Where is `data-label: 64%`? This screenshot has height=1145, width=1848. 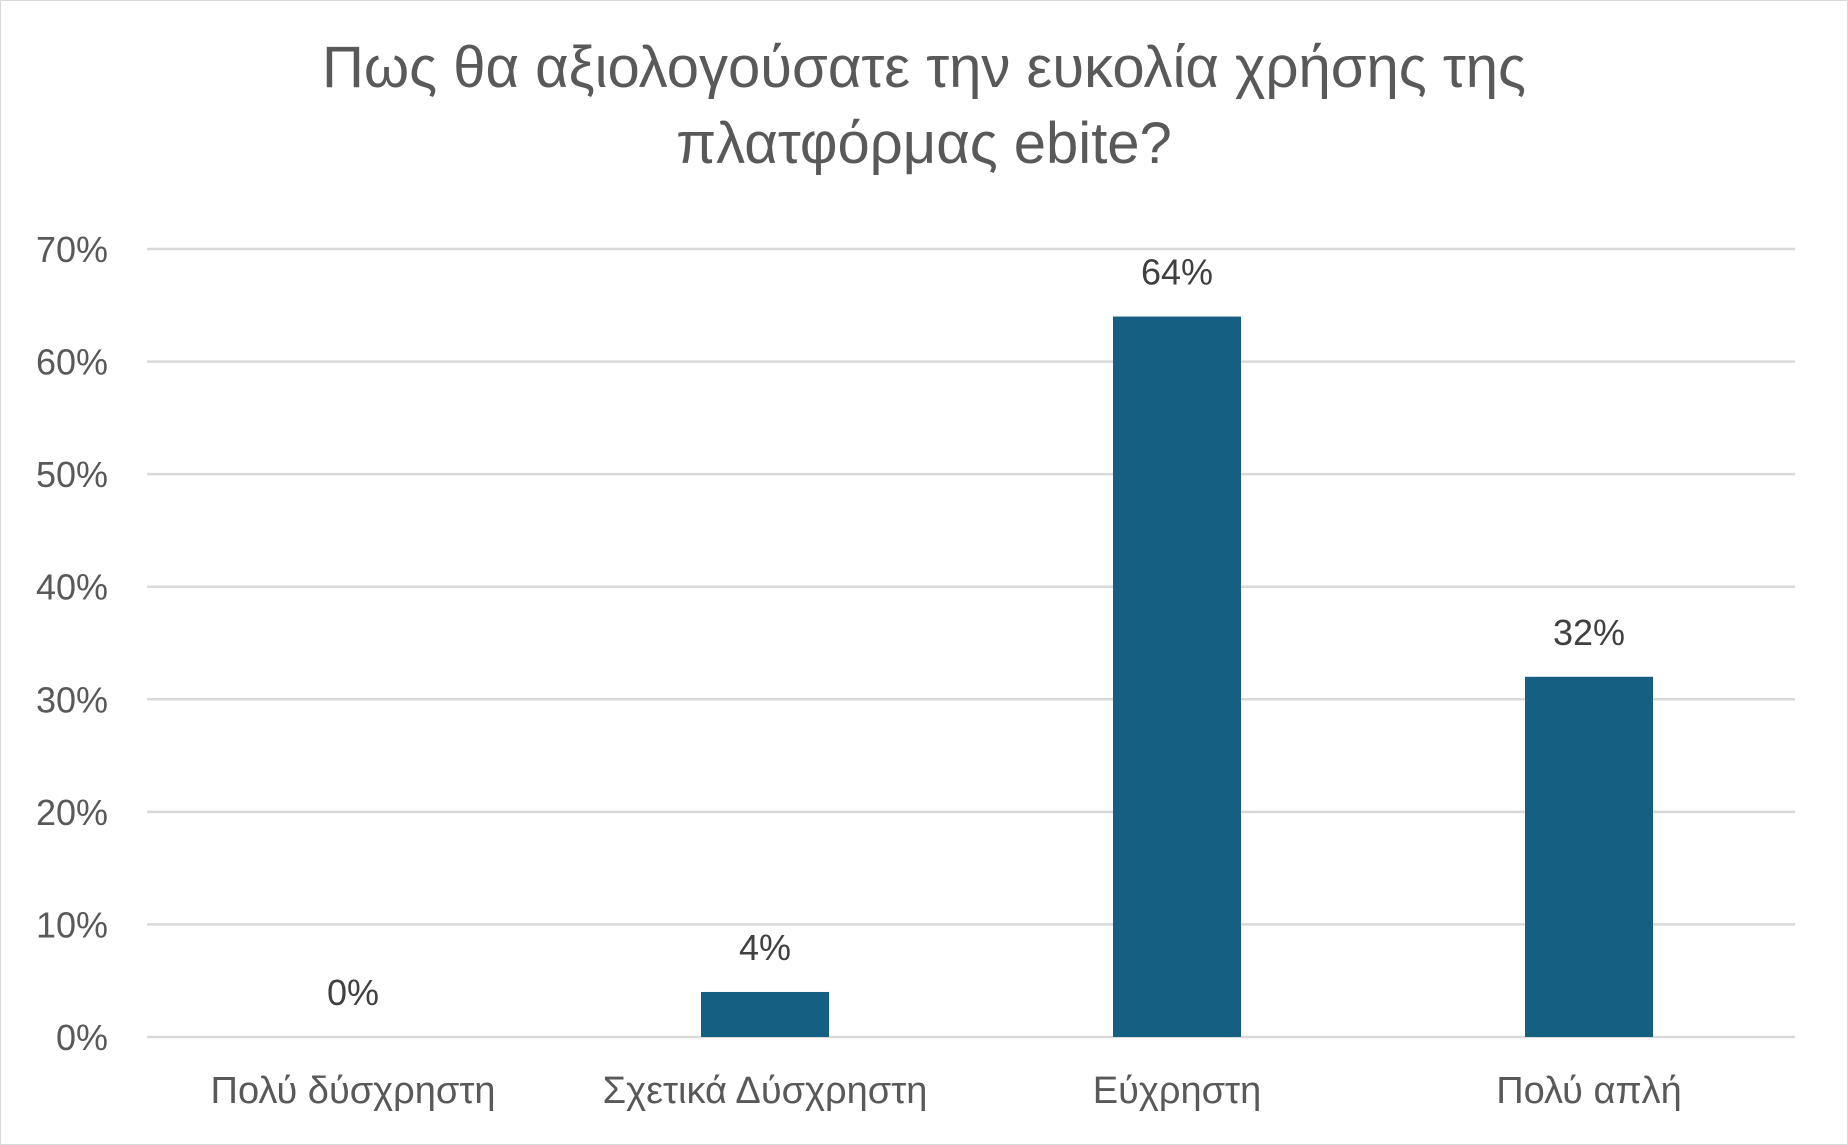
data-label: 64% is located at coordinates (1177, 272).